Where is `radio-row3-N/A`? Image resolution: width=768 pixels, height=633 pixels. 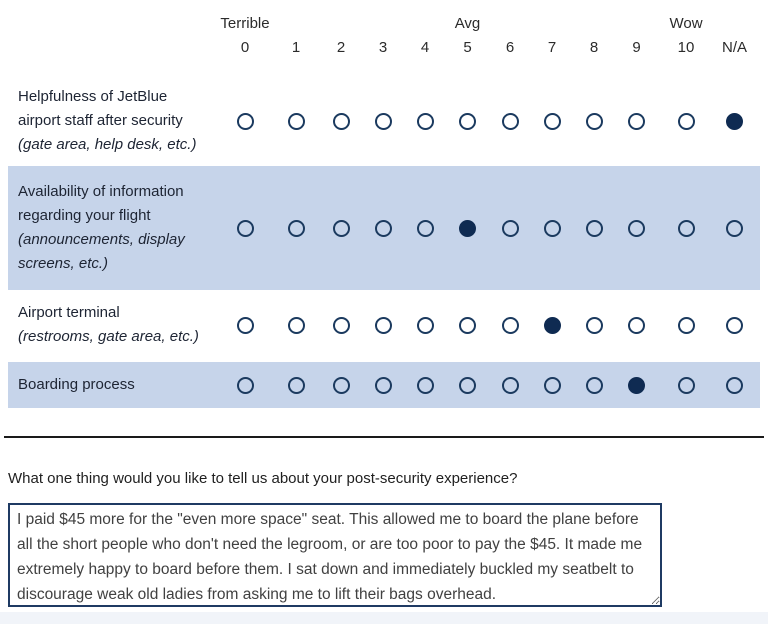 radio-row3-N/A is located at coordinates (734, 385).